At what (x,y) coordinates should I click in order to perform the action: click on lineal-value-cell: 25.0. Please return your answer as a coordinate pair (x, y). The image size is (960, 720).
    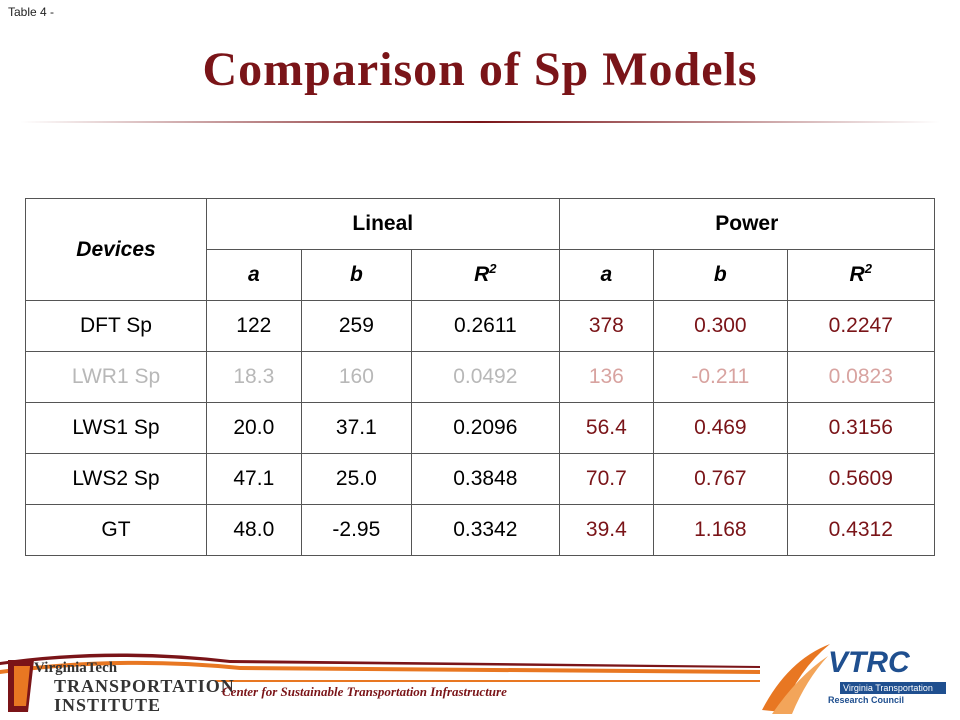
    Looking at the image, I should click on (356, 479).